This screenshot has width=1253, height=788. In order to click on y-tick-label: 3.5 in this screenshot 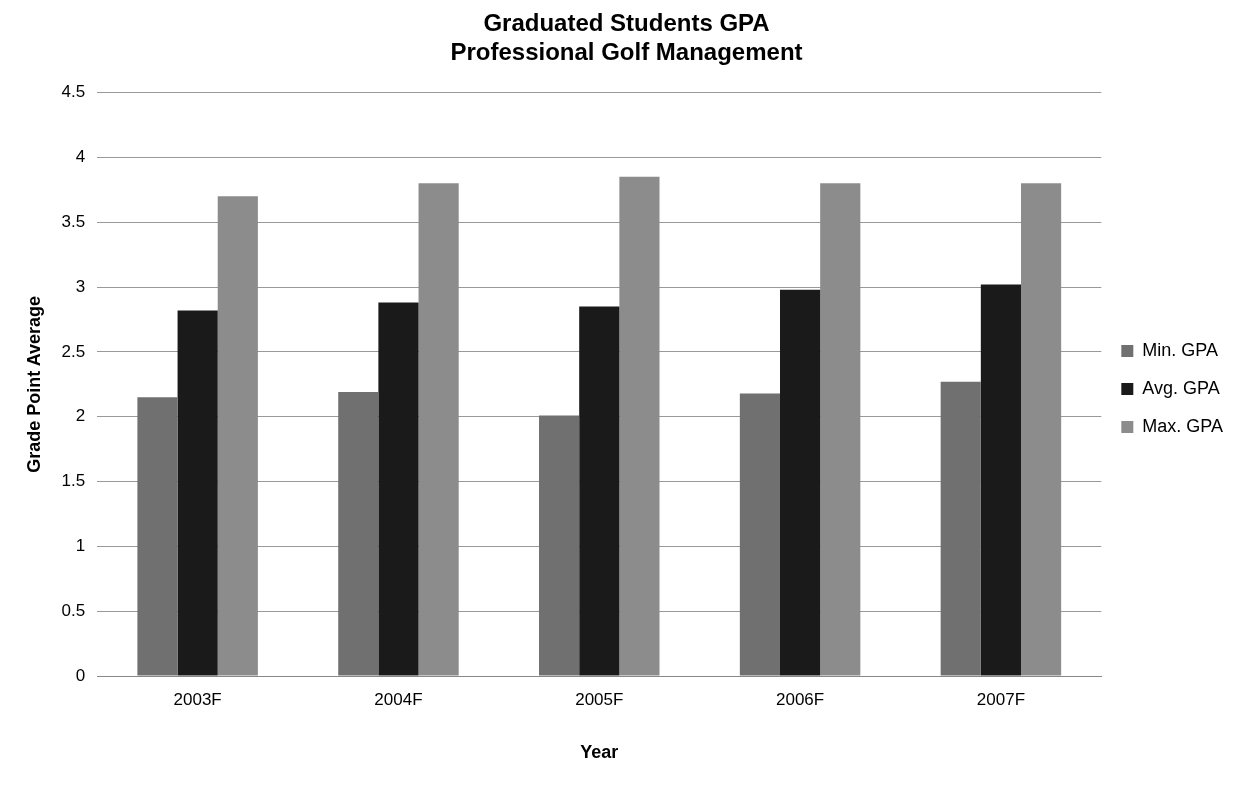, I will do `click(73, 221)`.